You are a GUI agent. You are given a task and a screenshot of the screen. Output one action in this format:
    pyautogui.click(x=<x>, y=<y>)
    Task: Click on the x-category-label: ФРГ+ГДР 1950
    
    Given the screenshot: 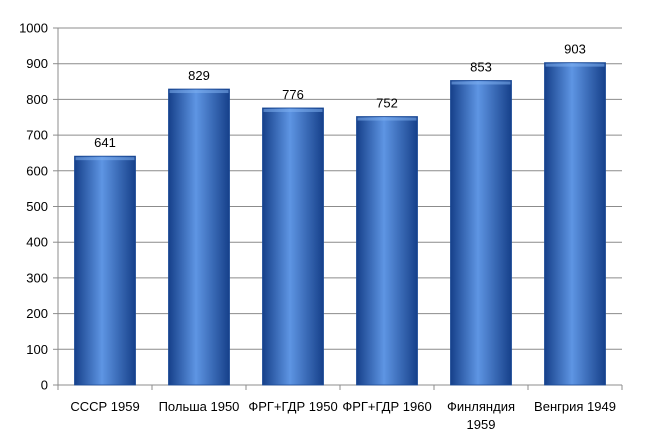 What is the action you would take?
    pyautogui.click(x=292, y=406)
    